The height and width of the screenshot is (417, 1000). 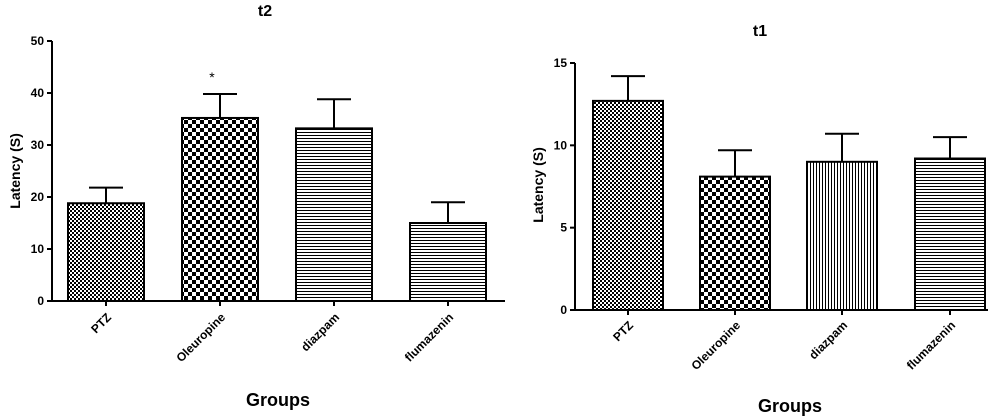 I want to click on significance-marker: *, so click(x=212, y=77).